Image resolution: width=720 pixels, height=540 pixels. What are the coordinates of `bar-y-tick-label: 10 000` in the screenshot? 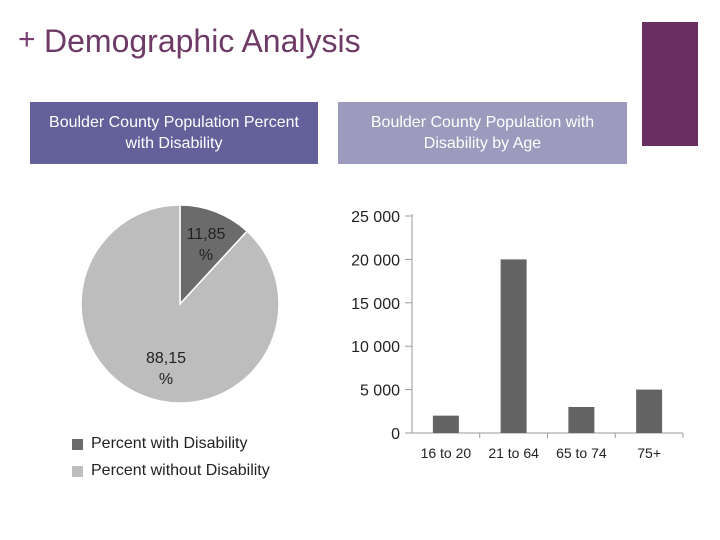 It's located at (375, 347).